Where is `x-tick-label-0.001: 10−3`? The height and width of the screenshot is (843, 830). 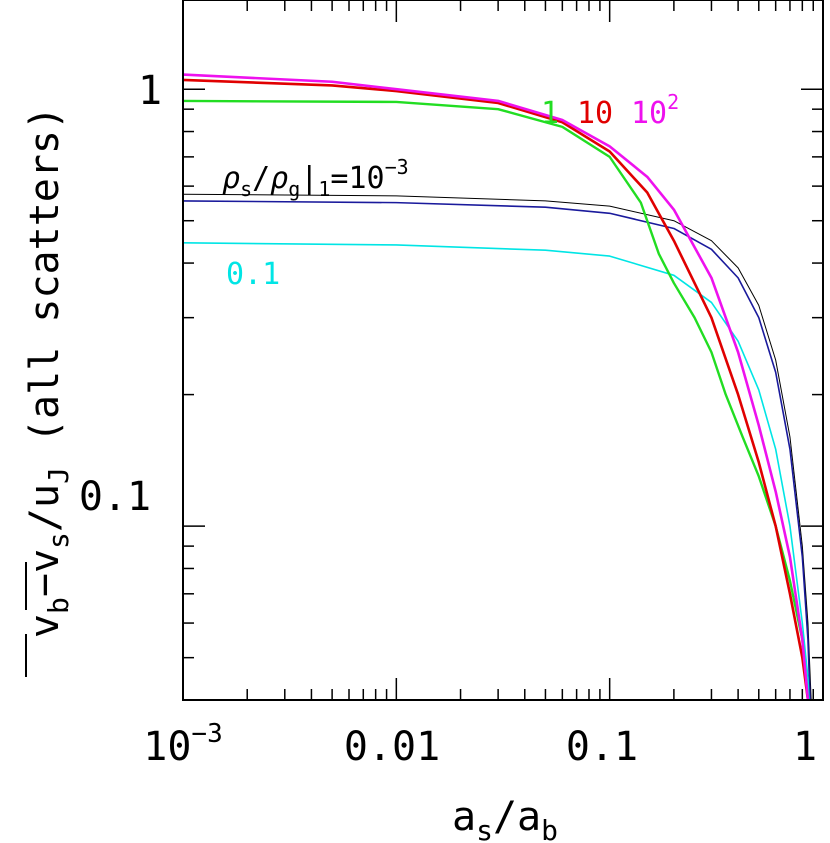
x-tick-label-0.001: 10−3 is located at coordinates (182, 744).